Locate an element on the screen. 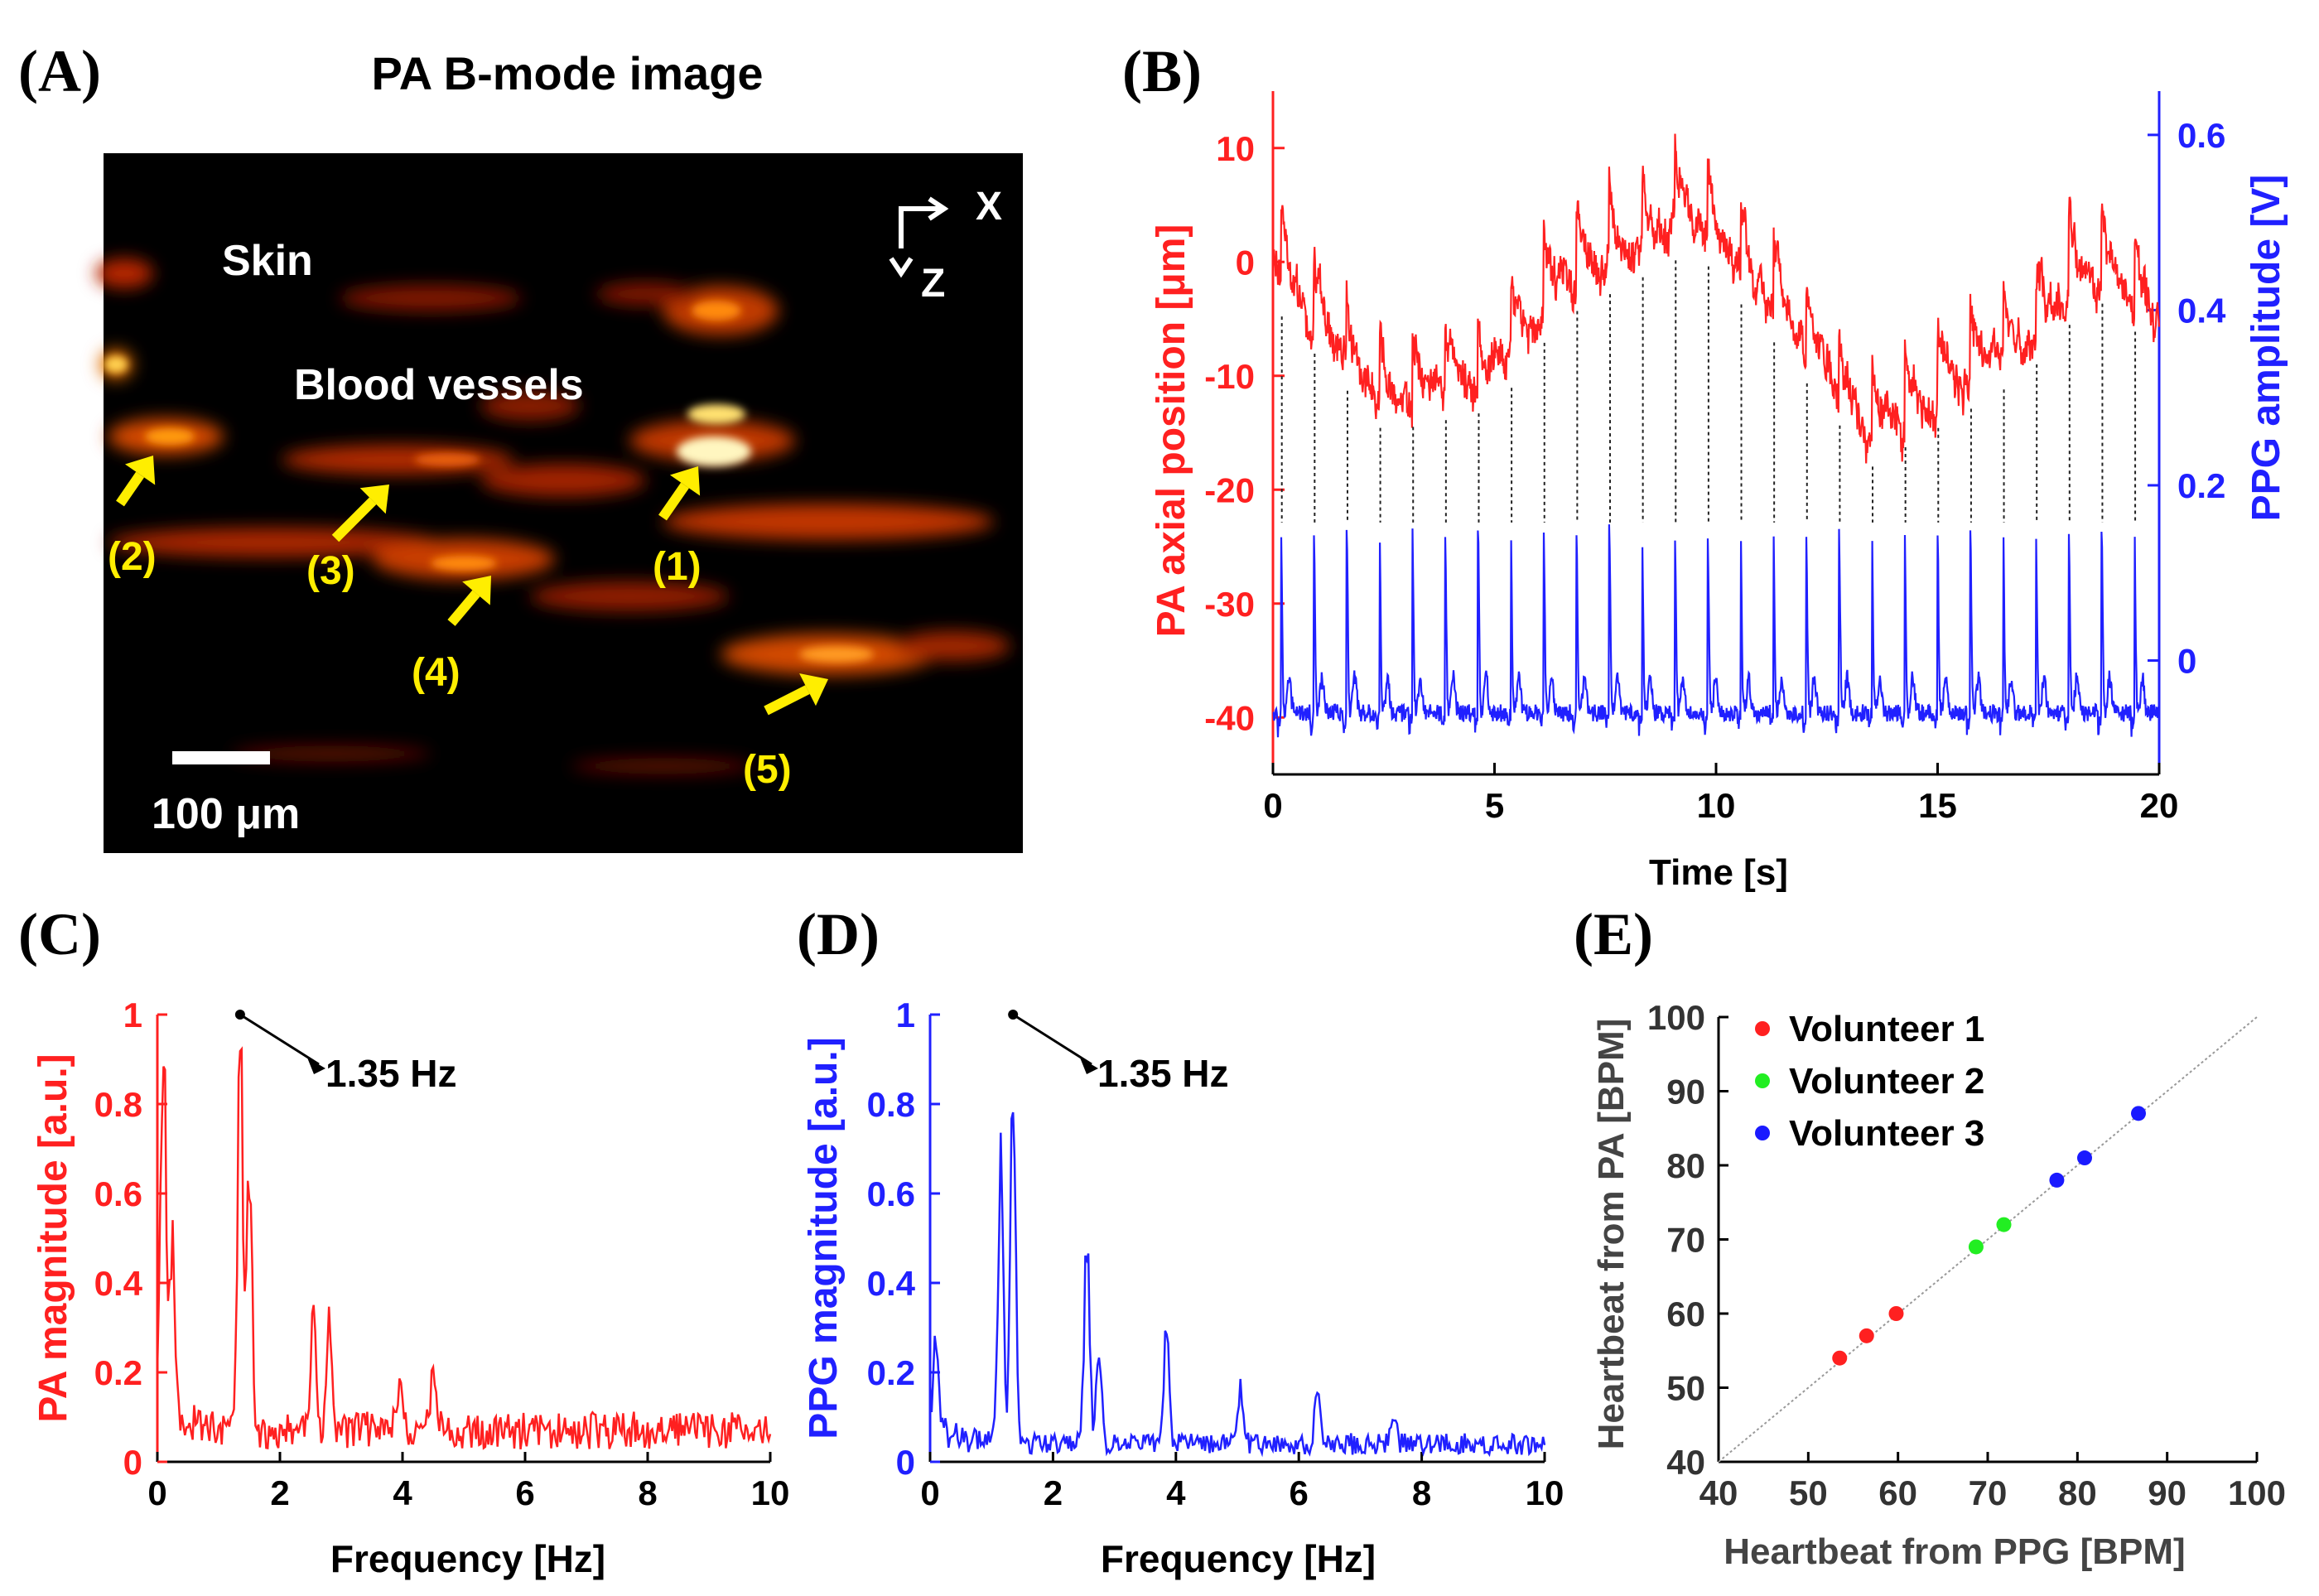  skin-label: Skin is located at coordinates (267, 261).